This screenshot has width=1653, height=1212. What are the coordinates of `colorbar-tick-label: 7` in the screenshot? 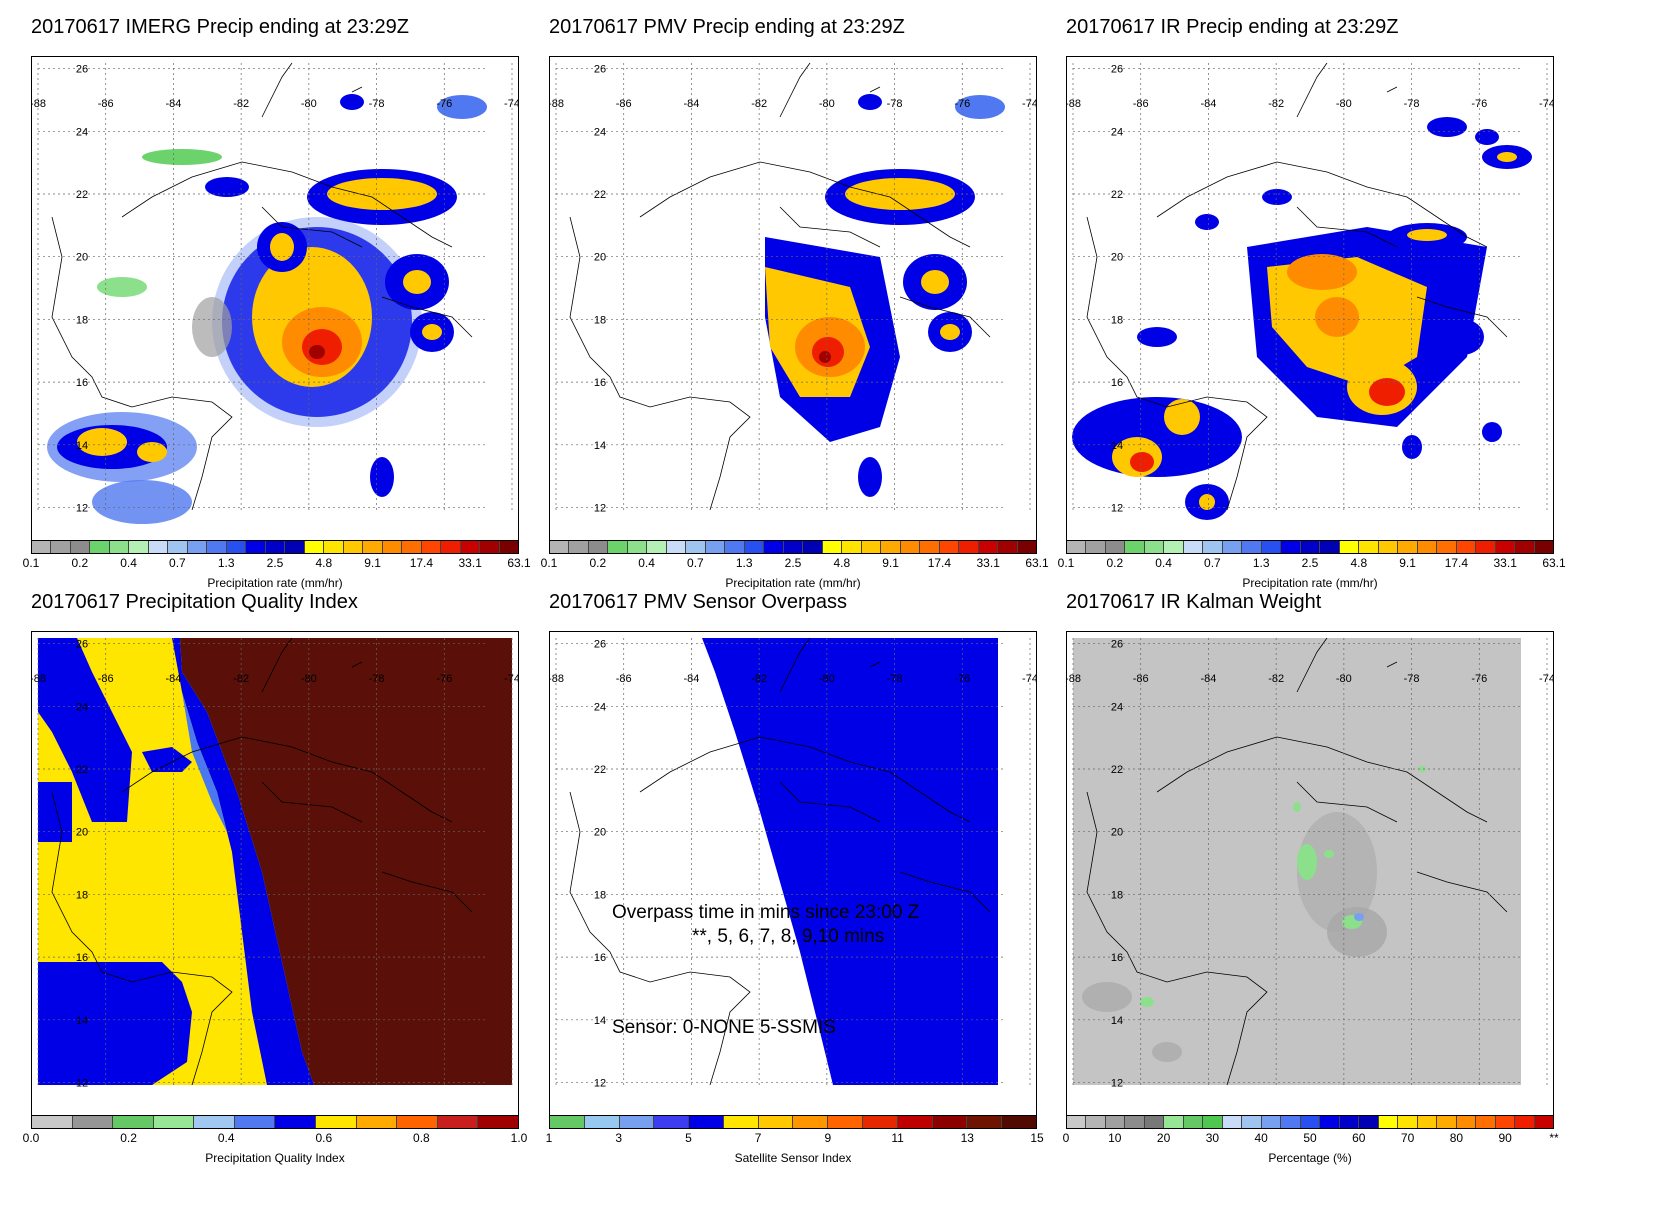 It's located at (758, 1138).